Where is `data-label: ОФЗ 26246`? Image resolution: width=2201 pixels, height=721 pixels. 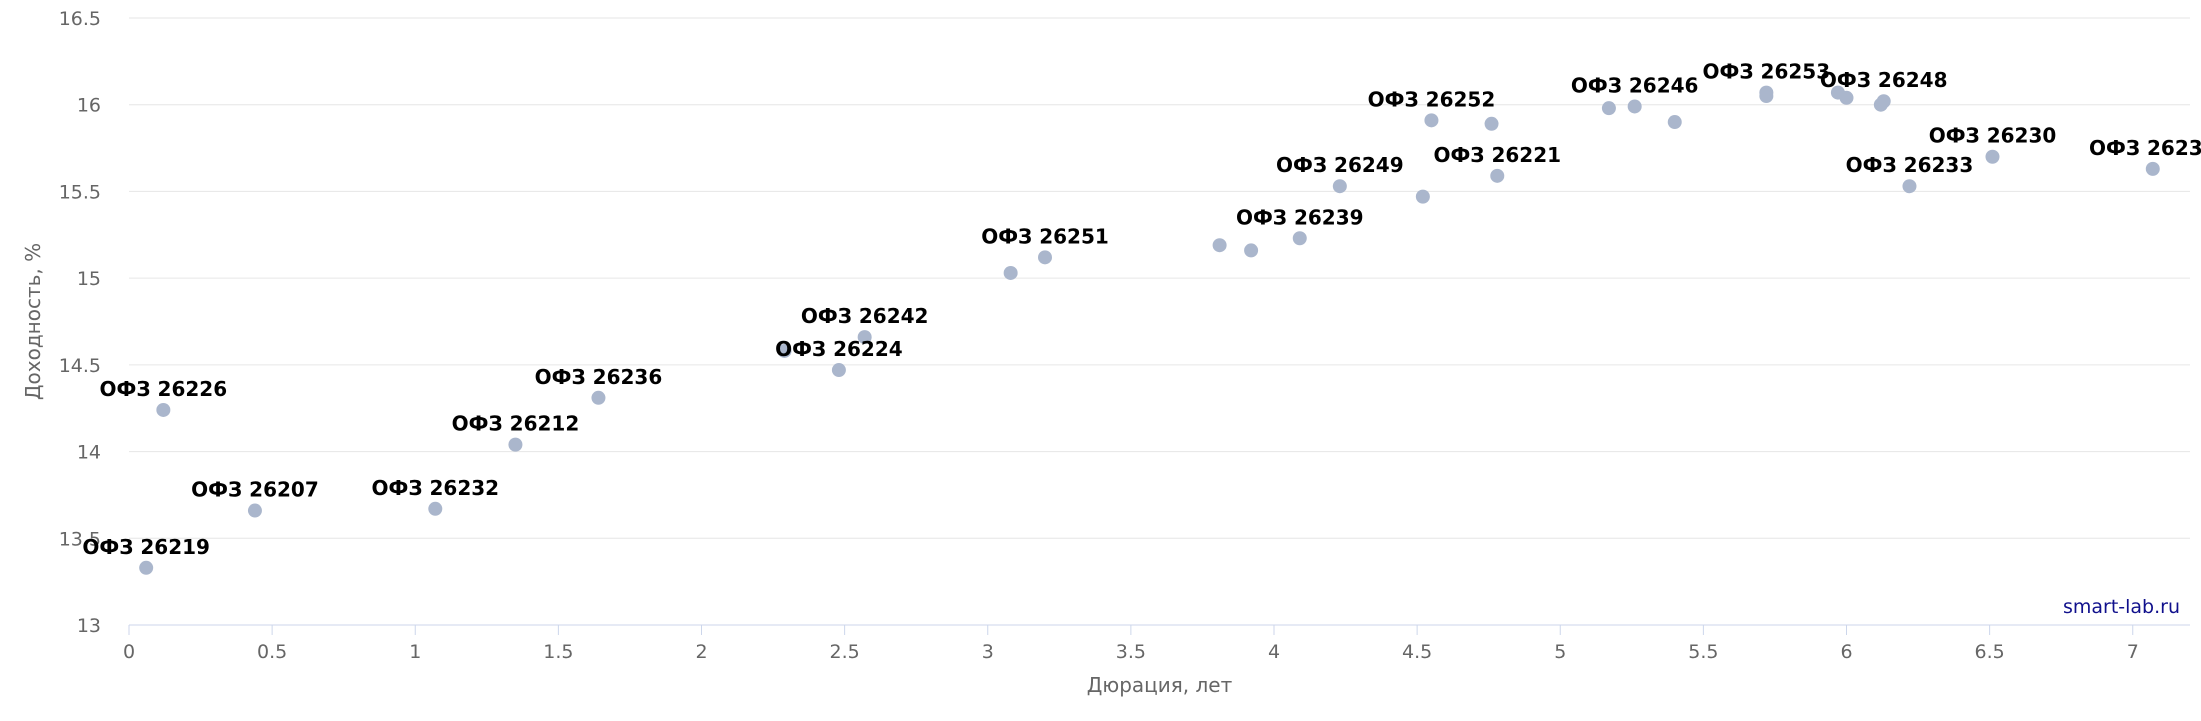
data-label: ОФЗ 26246 is located at coordinates (1635, 85).